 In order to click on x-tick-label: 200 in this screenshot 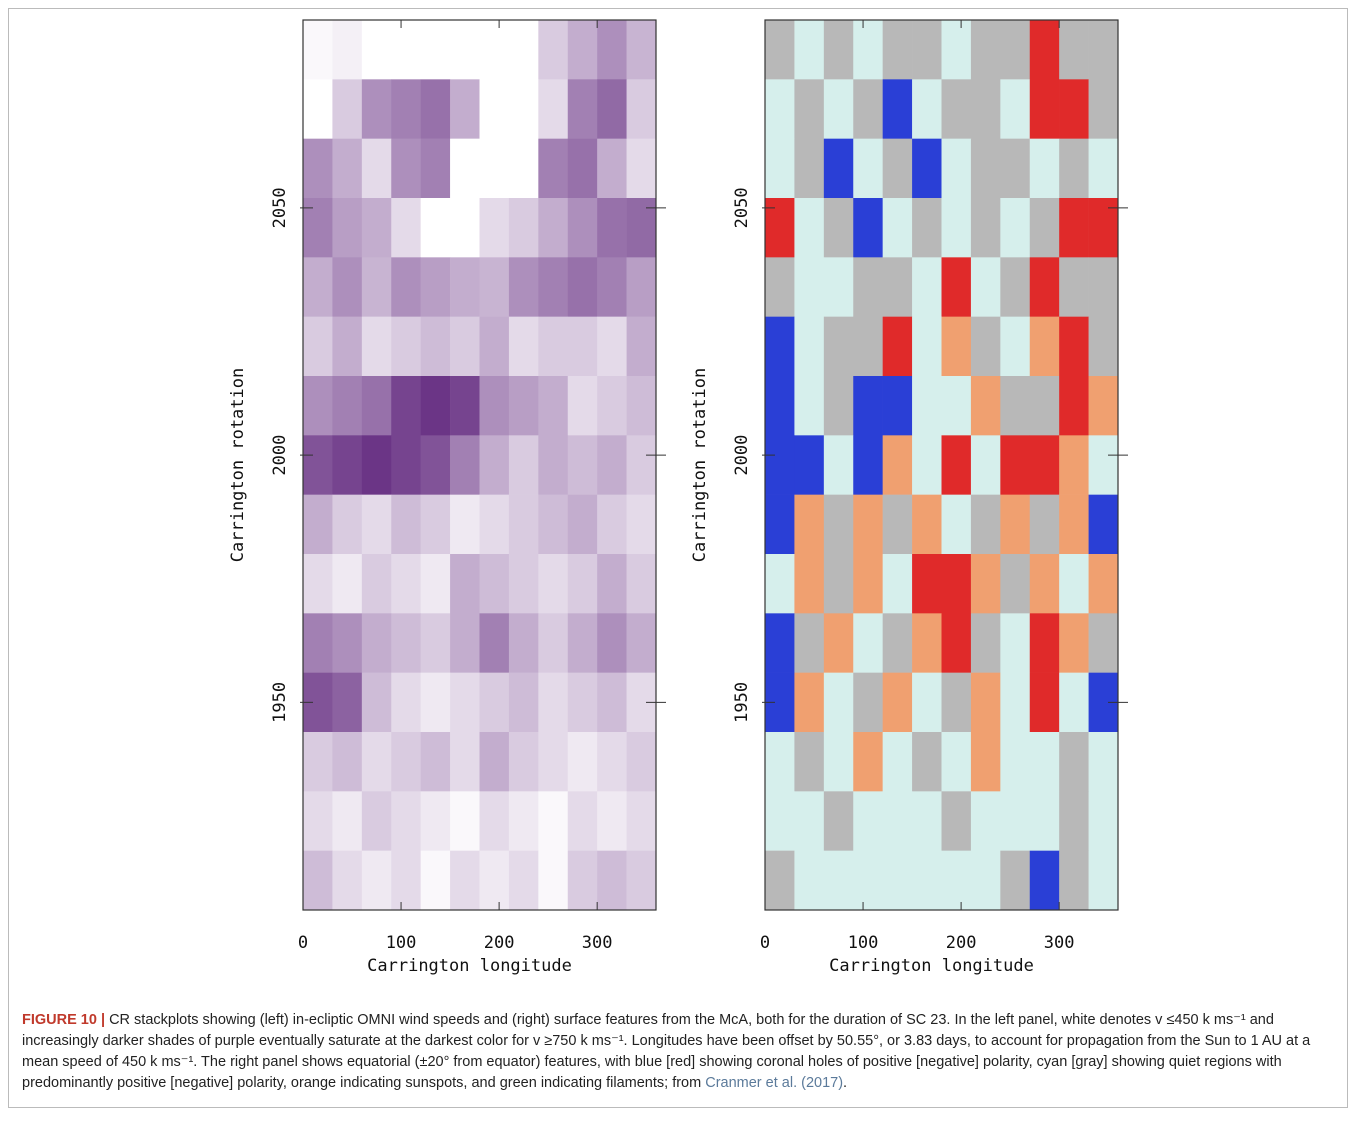, I will do `click(499, 943)`.